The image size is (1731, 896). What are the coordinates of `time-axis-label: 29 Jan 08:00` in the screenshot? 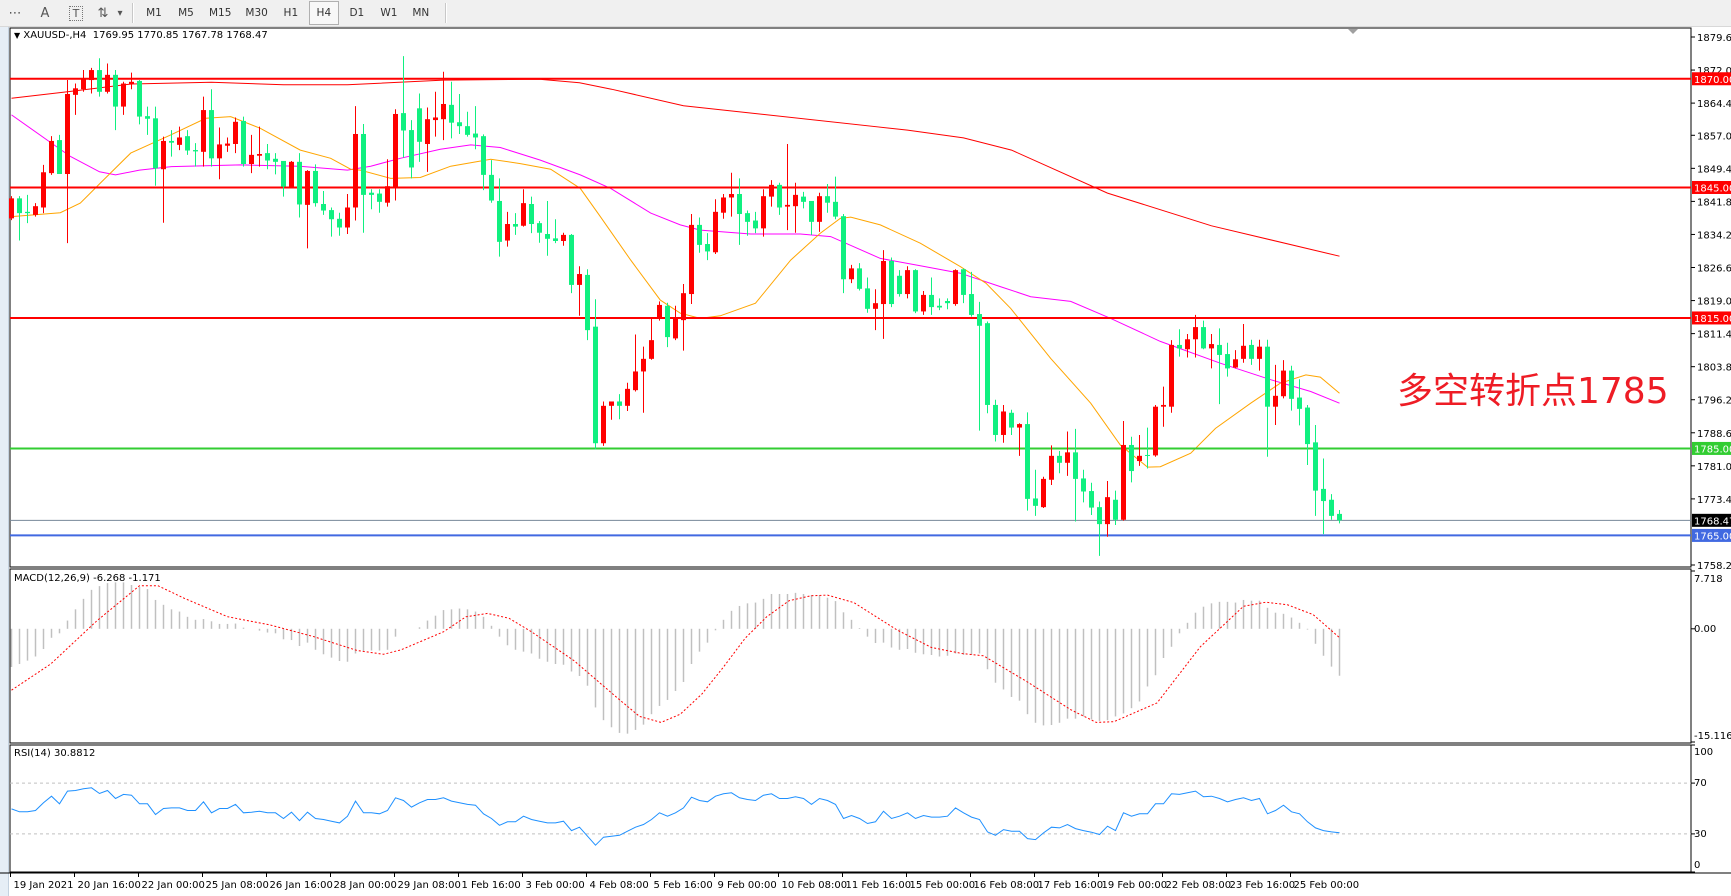 It's located at (429, 885).